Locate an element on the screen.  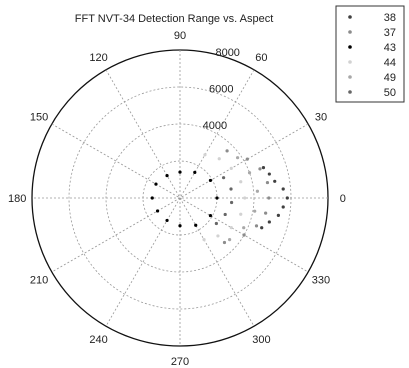
legend-label: 44 is located at coordinates (390, 63).